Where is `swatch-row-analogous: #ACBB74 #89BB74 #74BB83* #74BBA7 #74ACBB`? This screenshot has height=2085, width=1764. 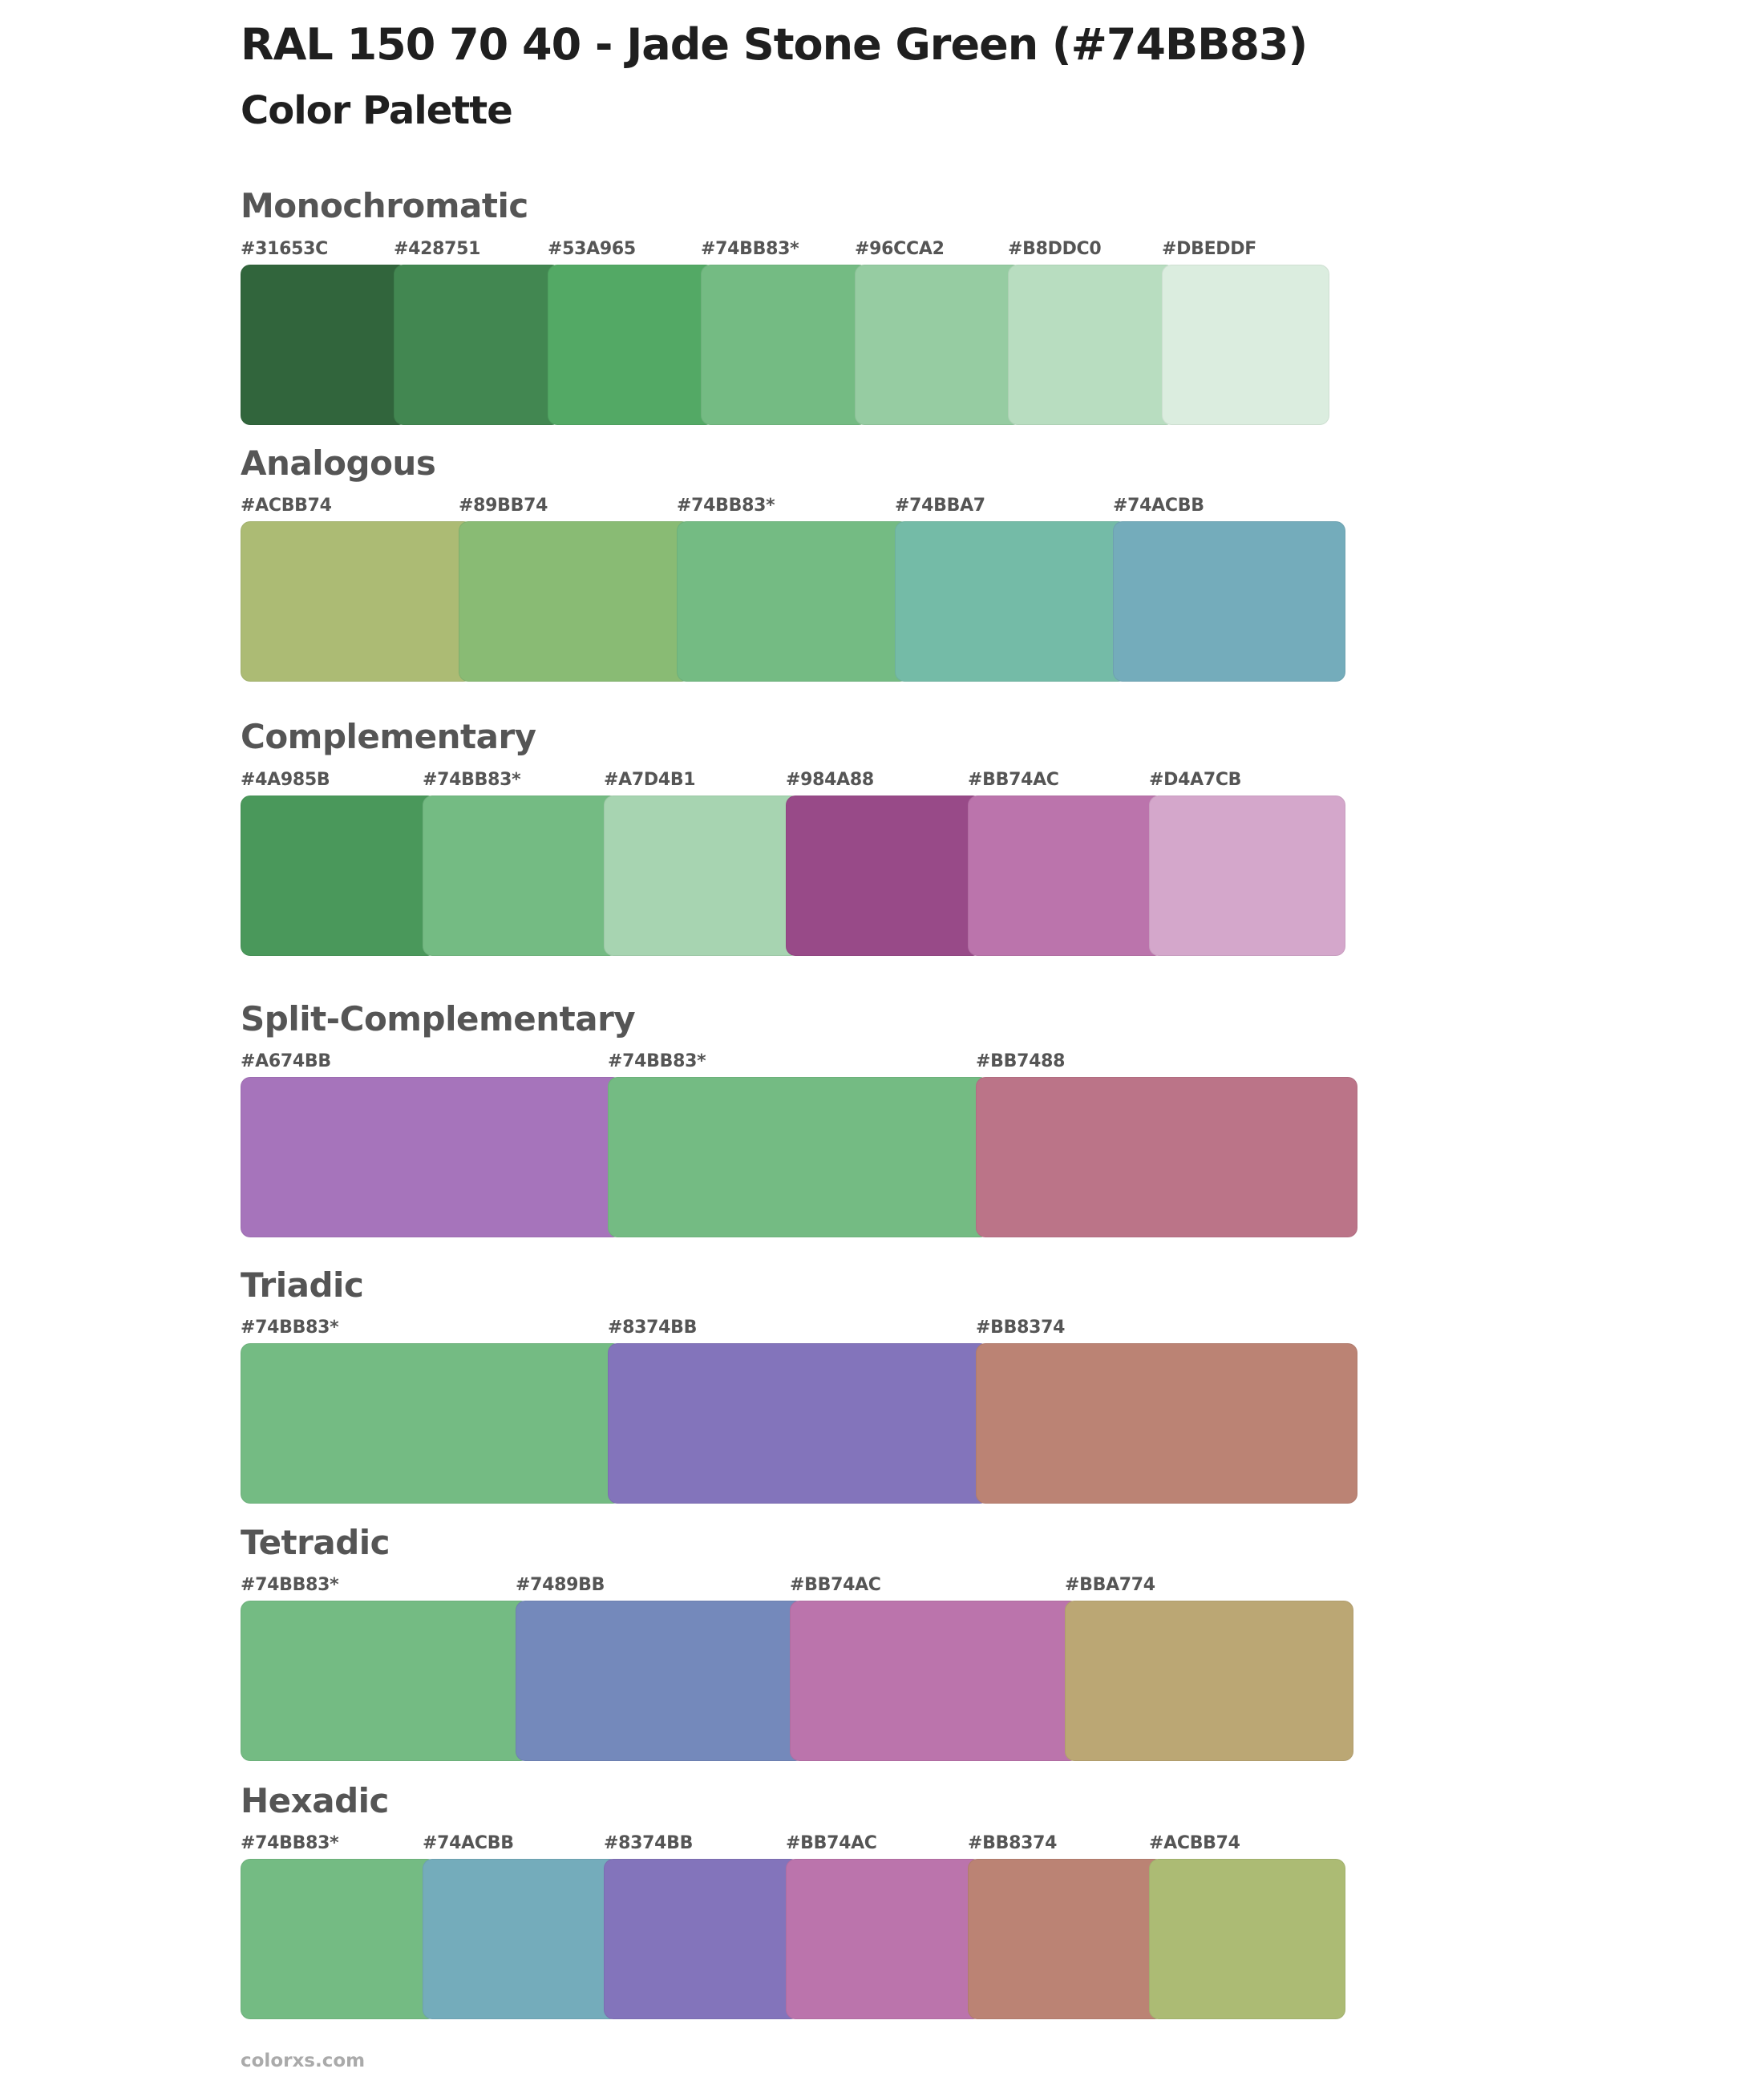
swatch-row-analogous: #ACBB74 #89BB74 #74BB83* #74BBA7 #74ACBB is located at coordinates (793, 589).